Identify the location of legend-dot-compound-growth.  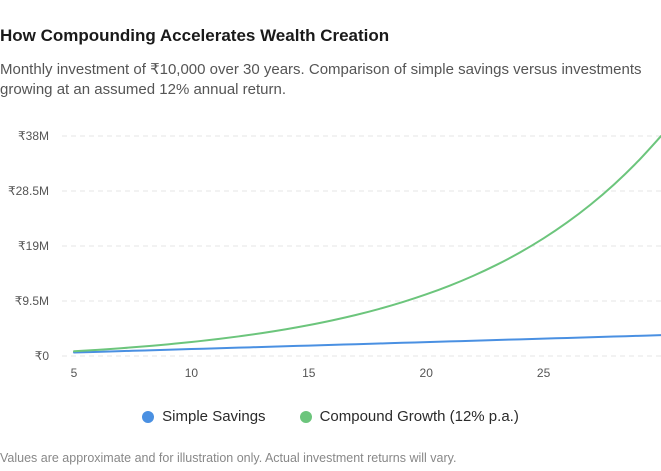
(305, 416).